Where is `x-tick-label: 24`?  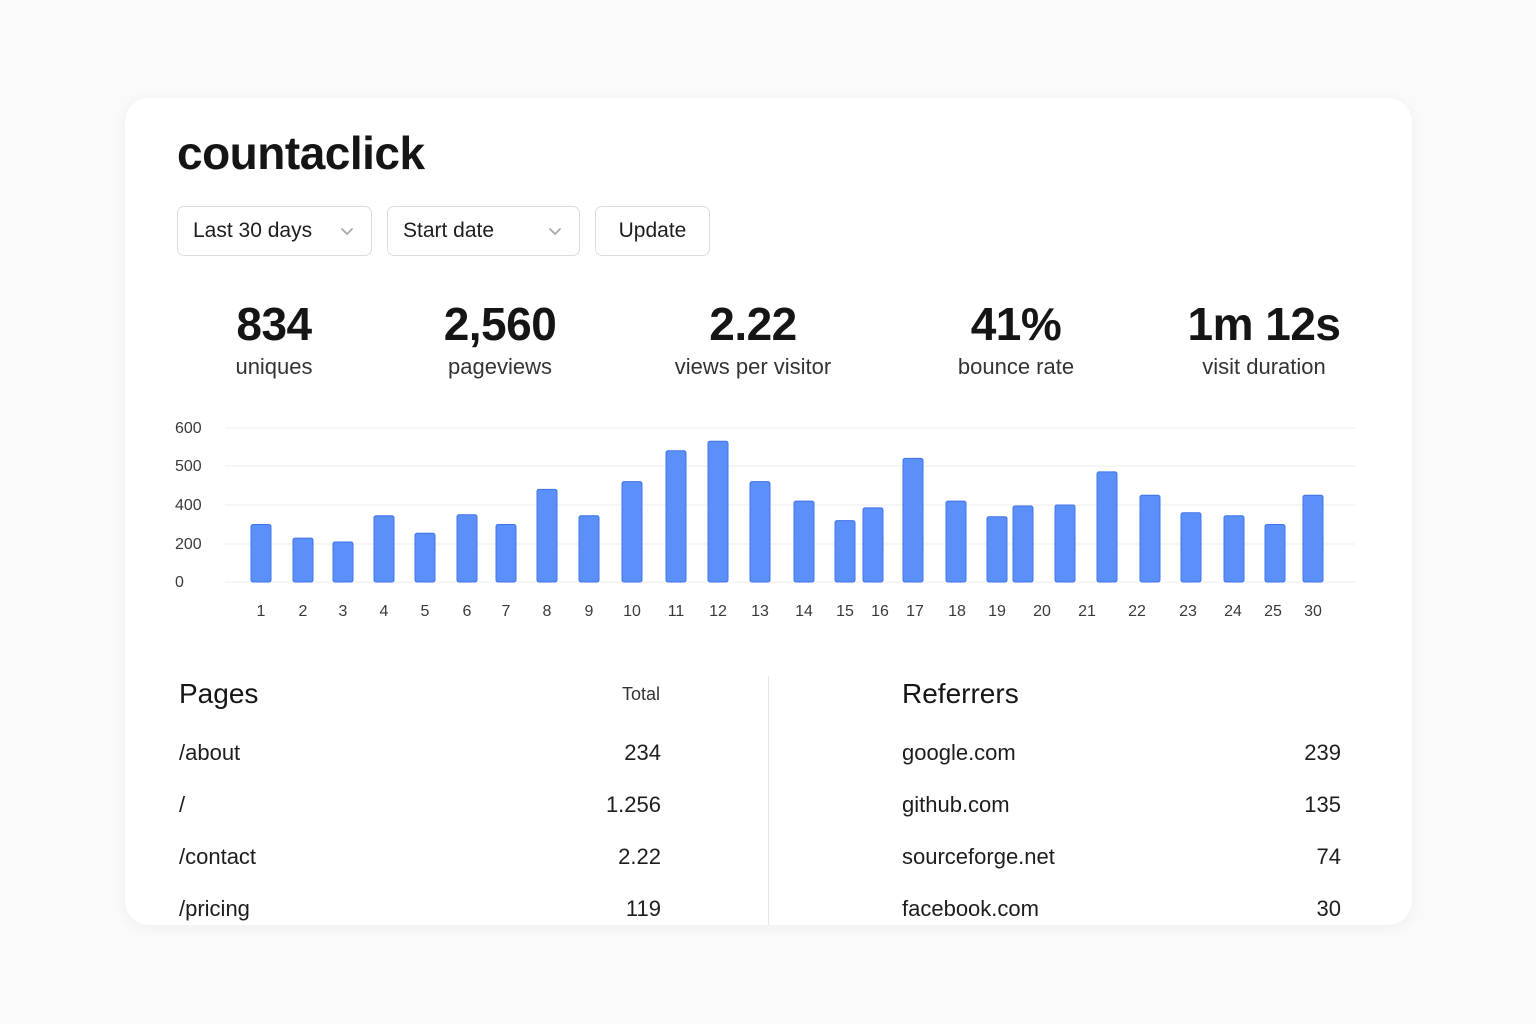 x-tick-label: 24 is located at coordinates (1233, 611).